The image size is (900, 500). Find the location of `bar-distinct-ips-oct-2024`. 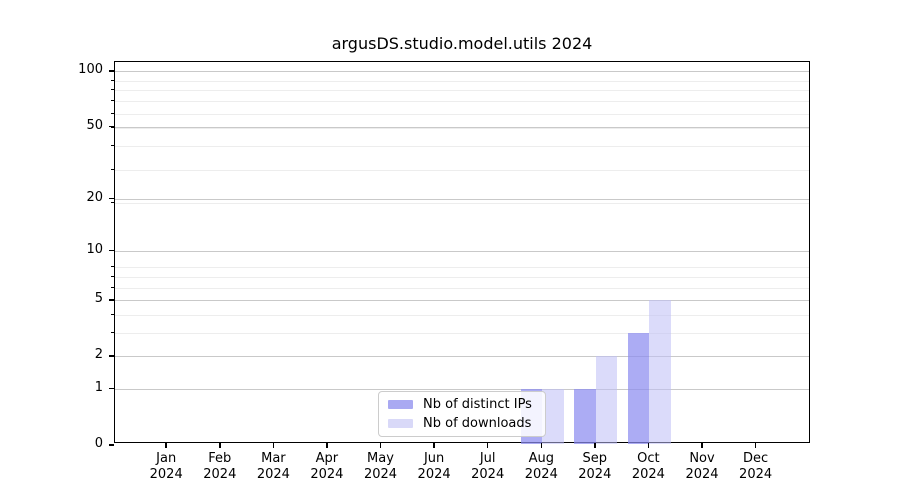

bar-distinct-ips-oct-2024 is located at coordinates (639, 388).